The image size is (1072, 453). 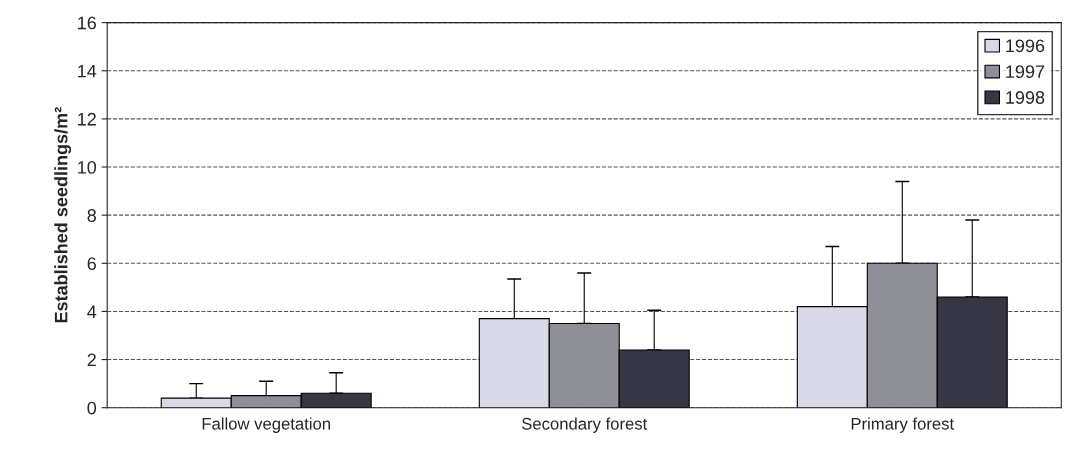 I want to click on legend-label: 1997, so click(x=1025, y=72).